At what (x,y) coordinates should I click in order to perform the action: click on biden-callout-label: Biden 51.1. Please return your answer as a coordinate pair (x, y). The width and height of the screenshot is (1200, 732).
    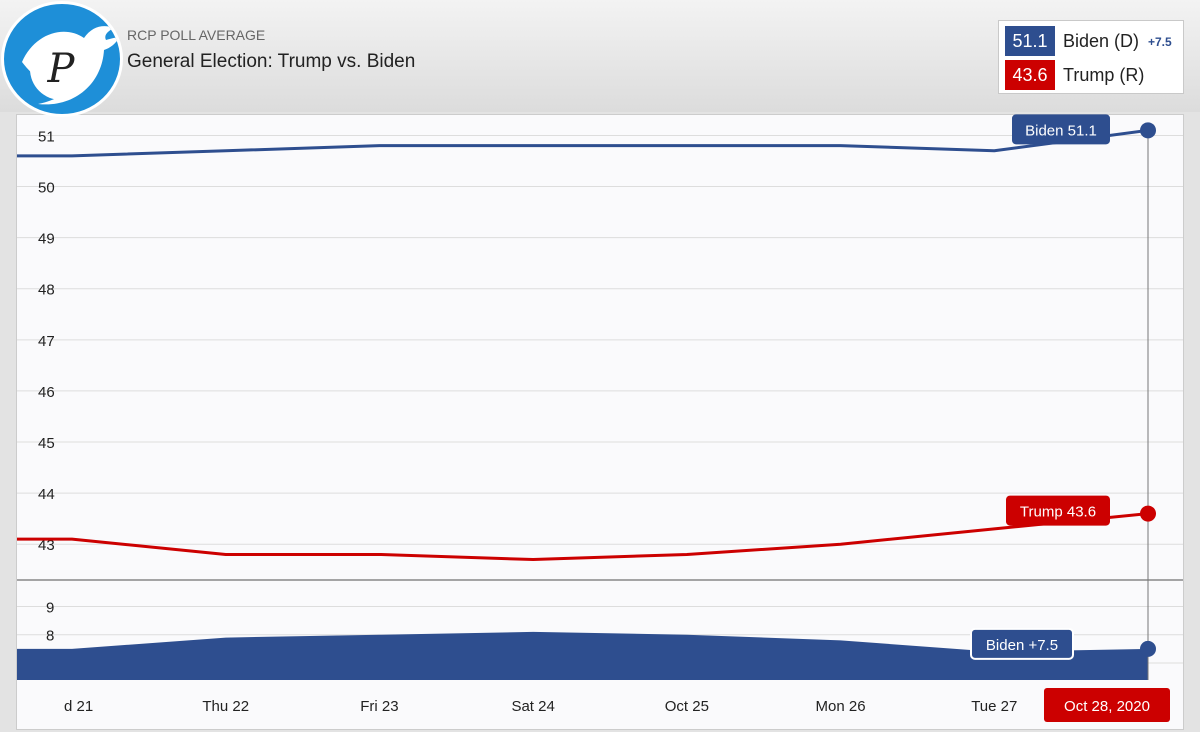
    Looking at the image, I should click on (1061, 130).